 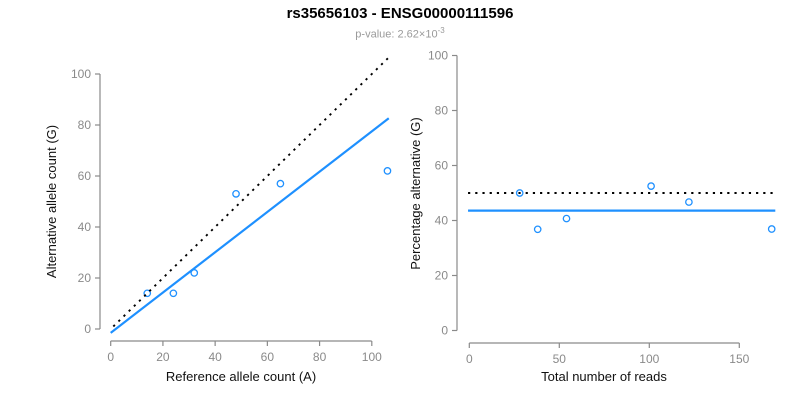 What do you see at coordinates (400, 13) in the screenshot?
I see `figure-title: rs35656103 - ENSG00000111596` at bounding box center [400, 13].